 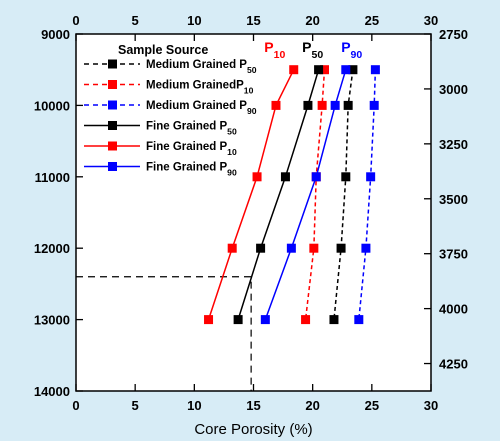 I want to click on top-label: P10, so click(x=274, y=50).